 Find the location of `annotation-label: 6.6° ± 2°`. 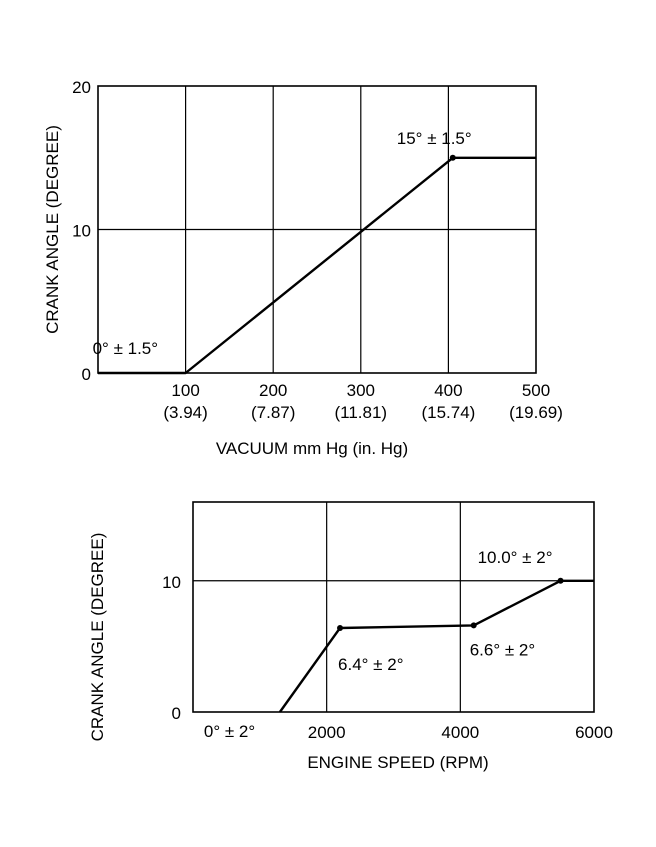

annotation-label: 6.6° ± 2° is located at coordinates (502, 649).